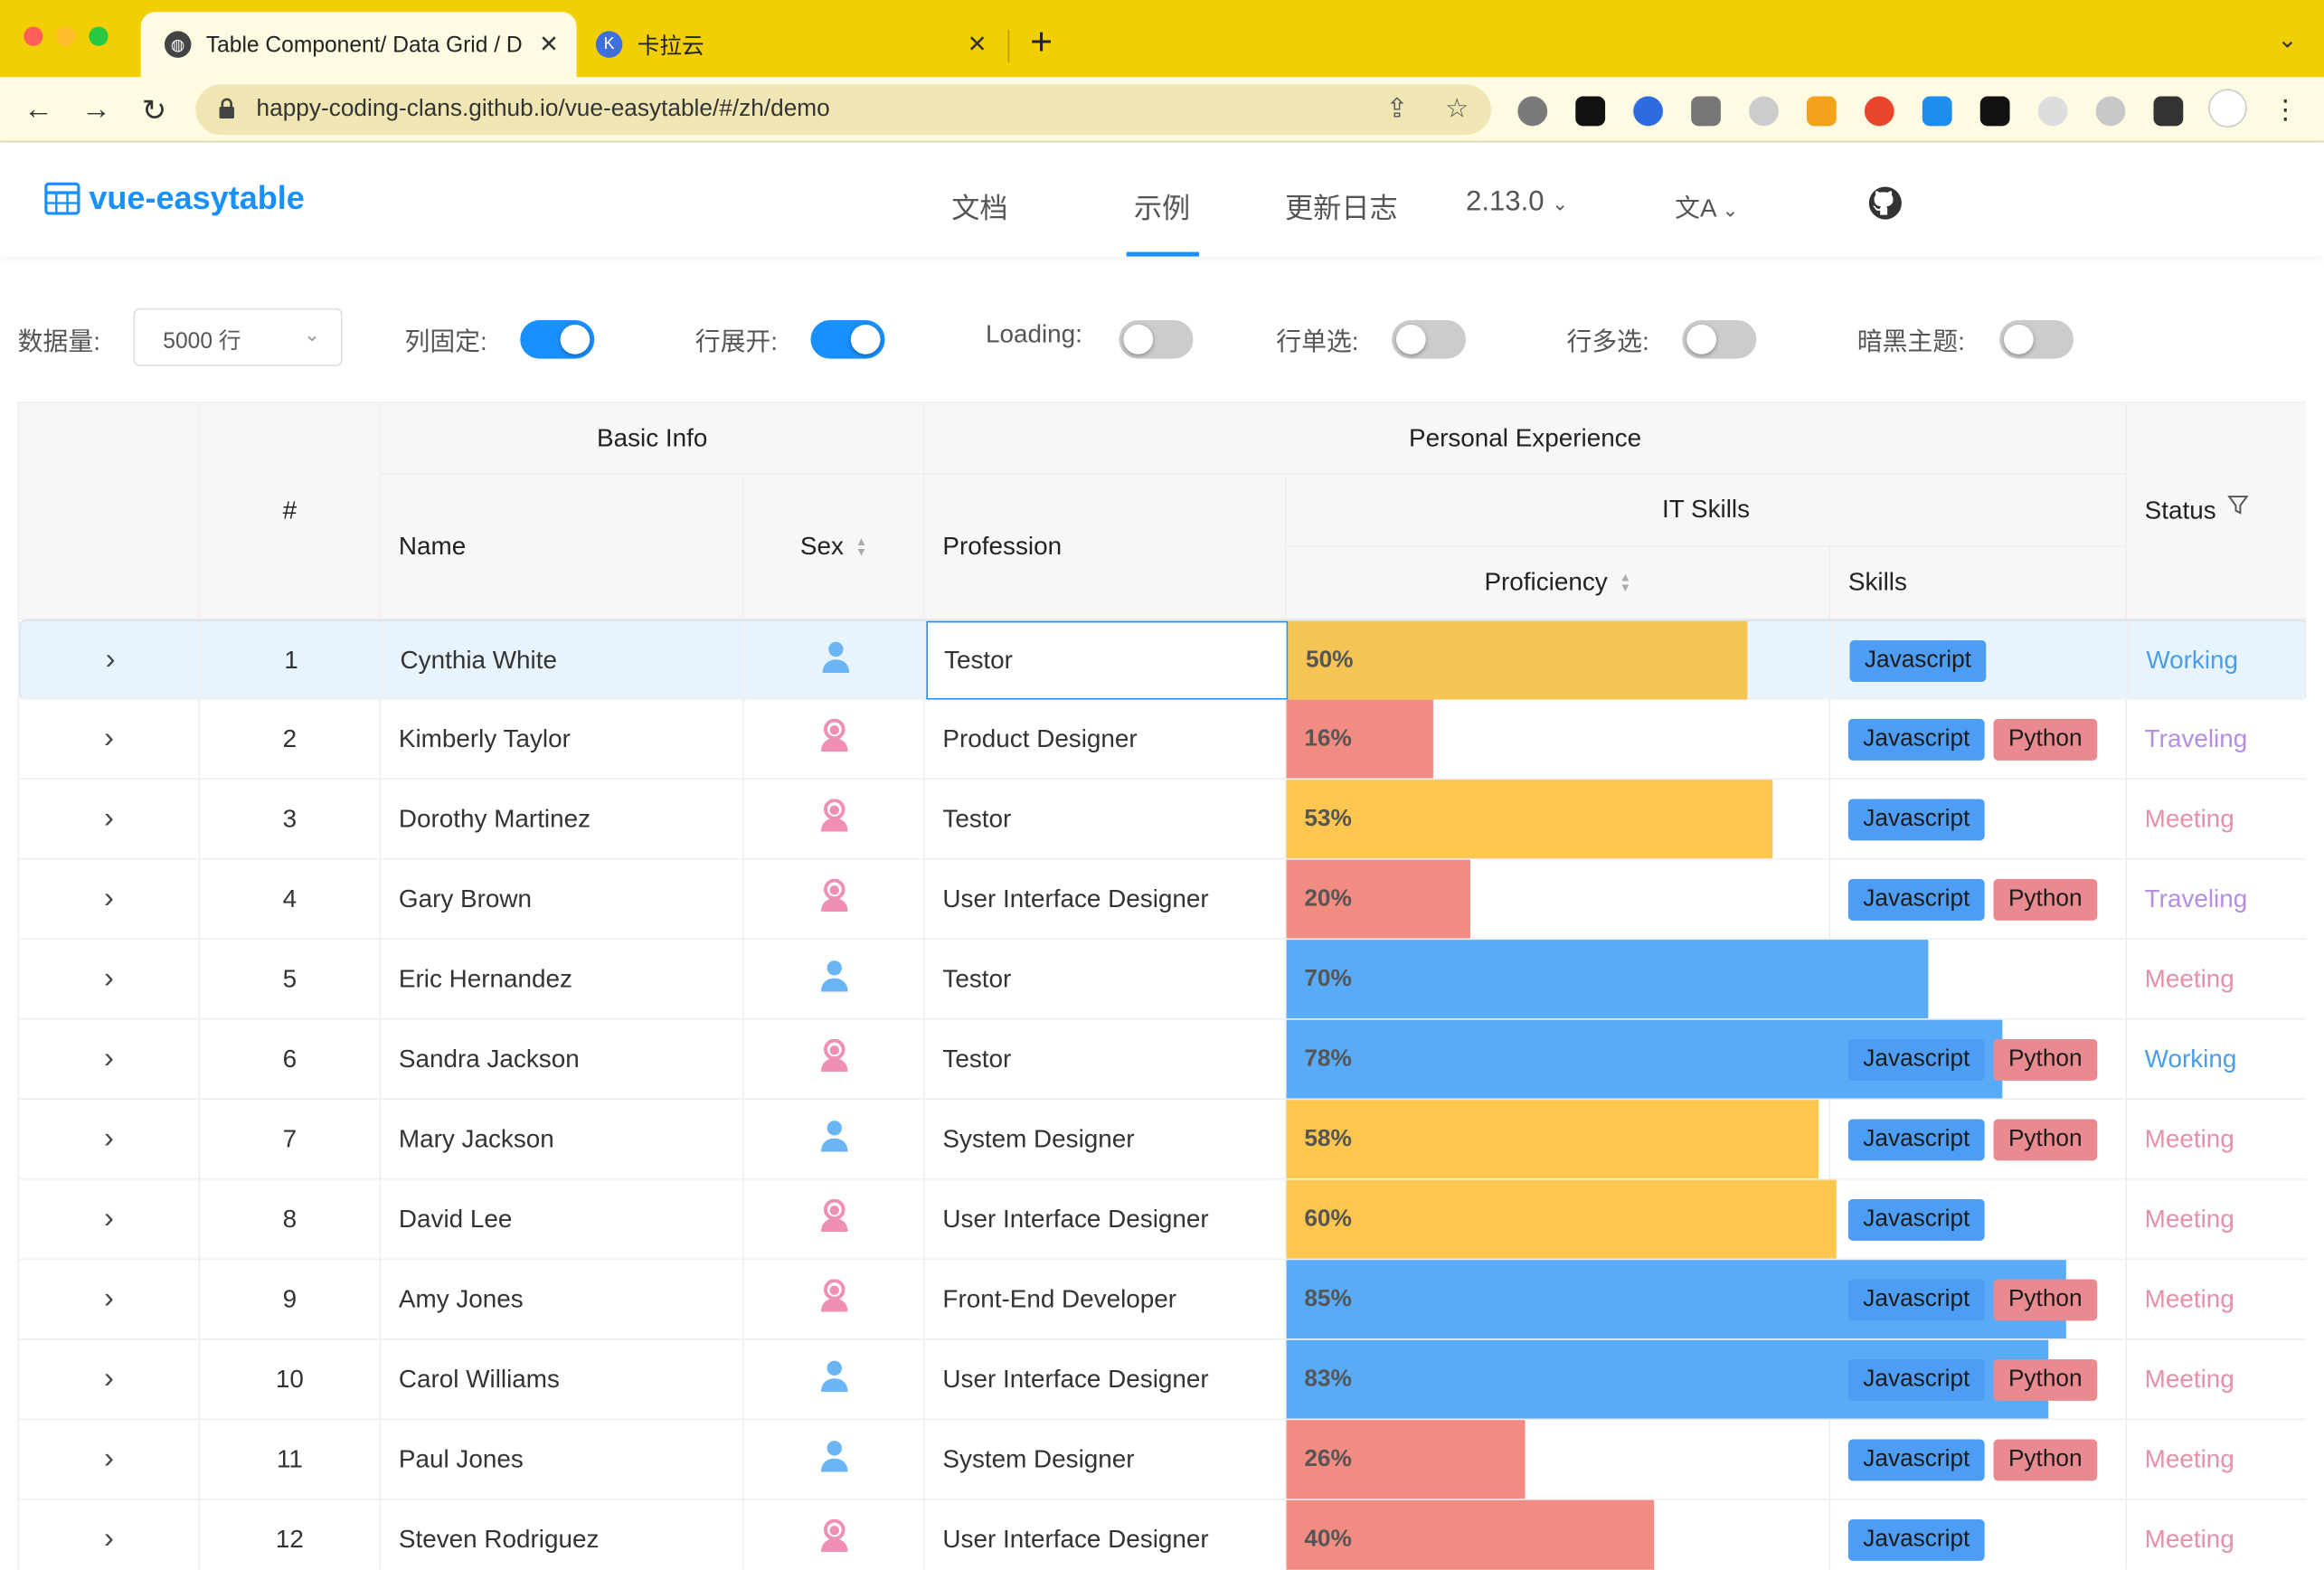 The width and height of the screenshot is (2324, 1570). I want to click on browser-tab-active: ◍ Table Component/ Data Grid / D ✕, so click(359, 45).